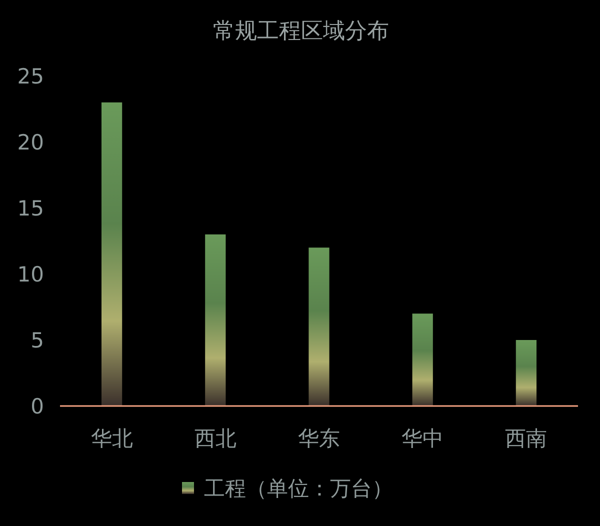  Describe the element at coordinates (30, 142) in the screenshot. I see `y-tick-label: 20` at that location.